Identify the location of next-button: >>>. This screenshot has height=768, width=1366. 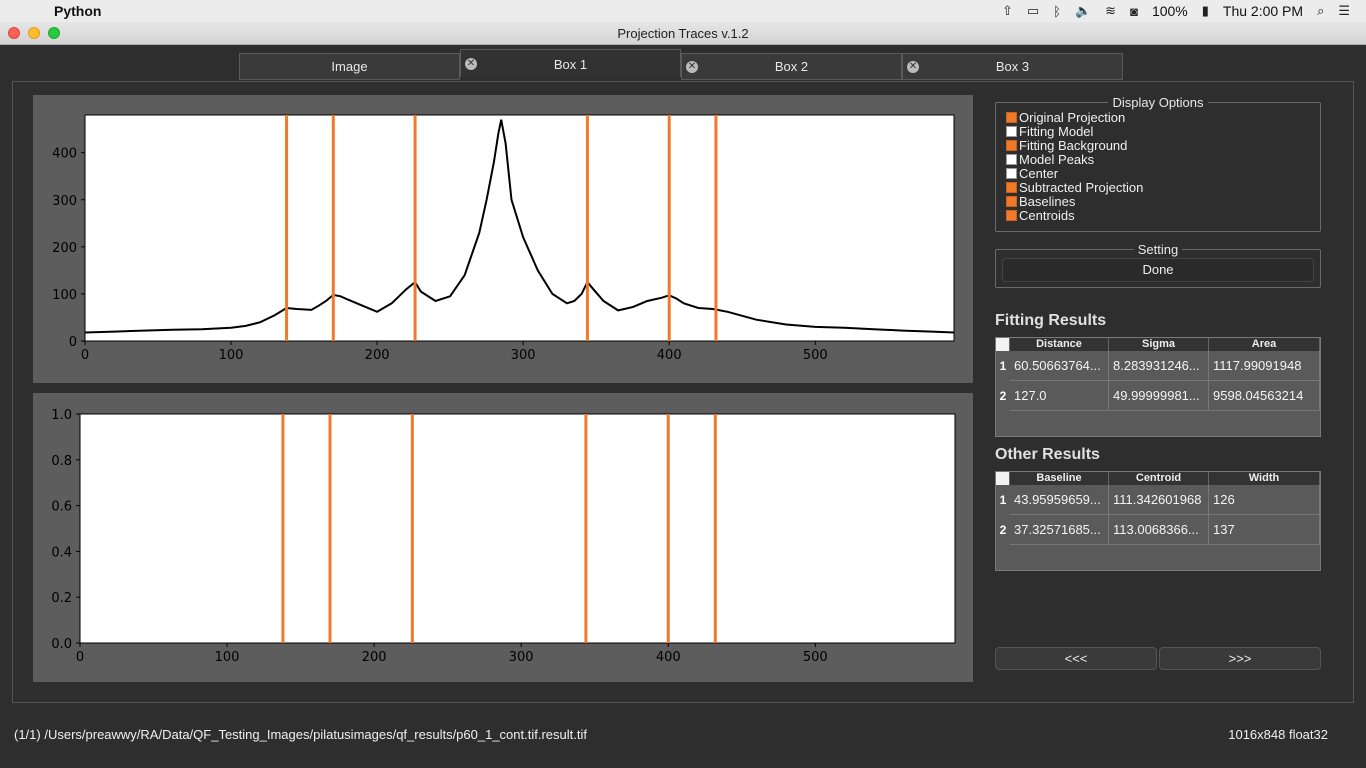
(1240, 658).